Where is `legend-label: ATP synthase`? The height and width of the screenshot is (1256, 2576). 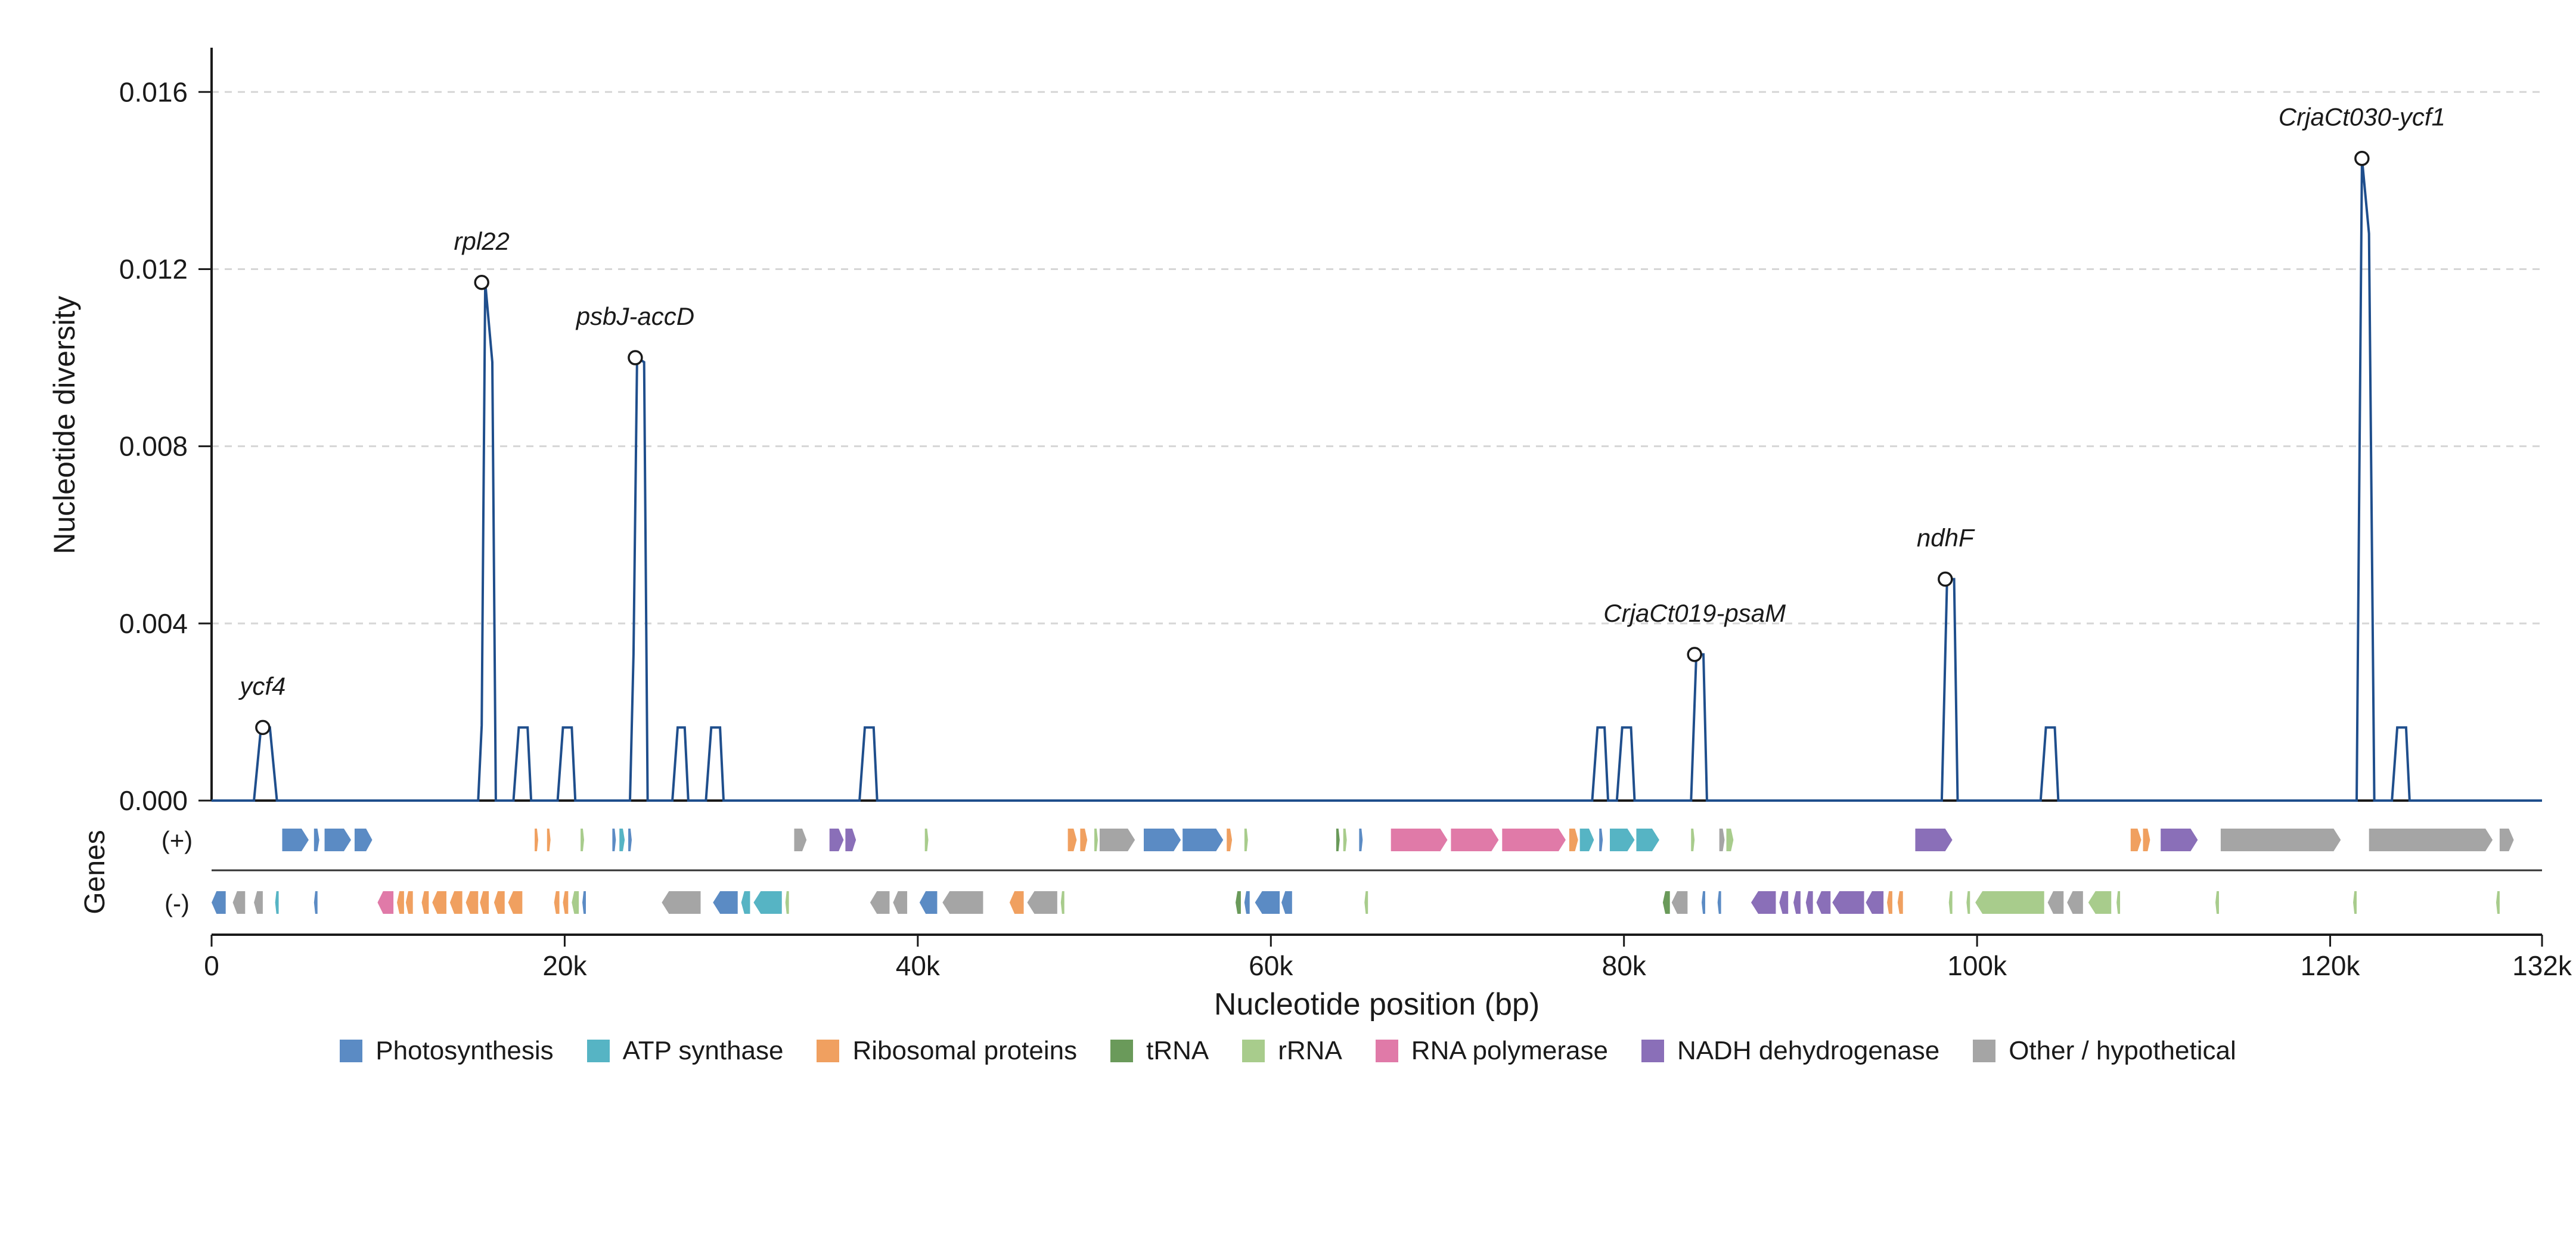
legend-label: ATP synthase is located at coordinates (703, 1050).